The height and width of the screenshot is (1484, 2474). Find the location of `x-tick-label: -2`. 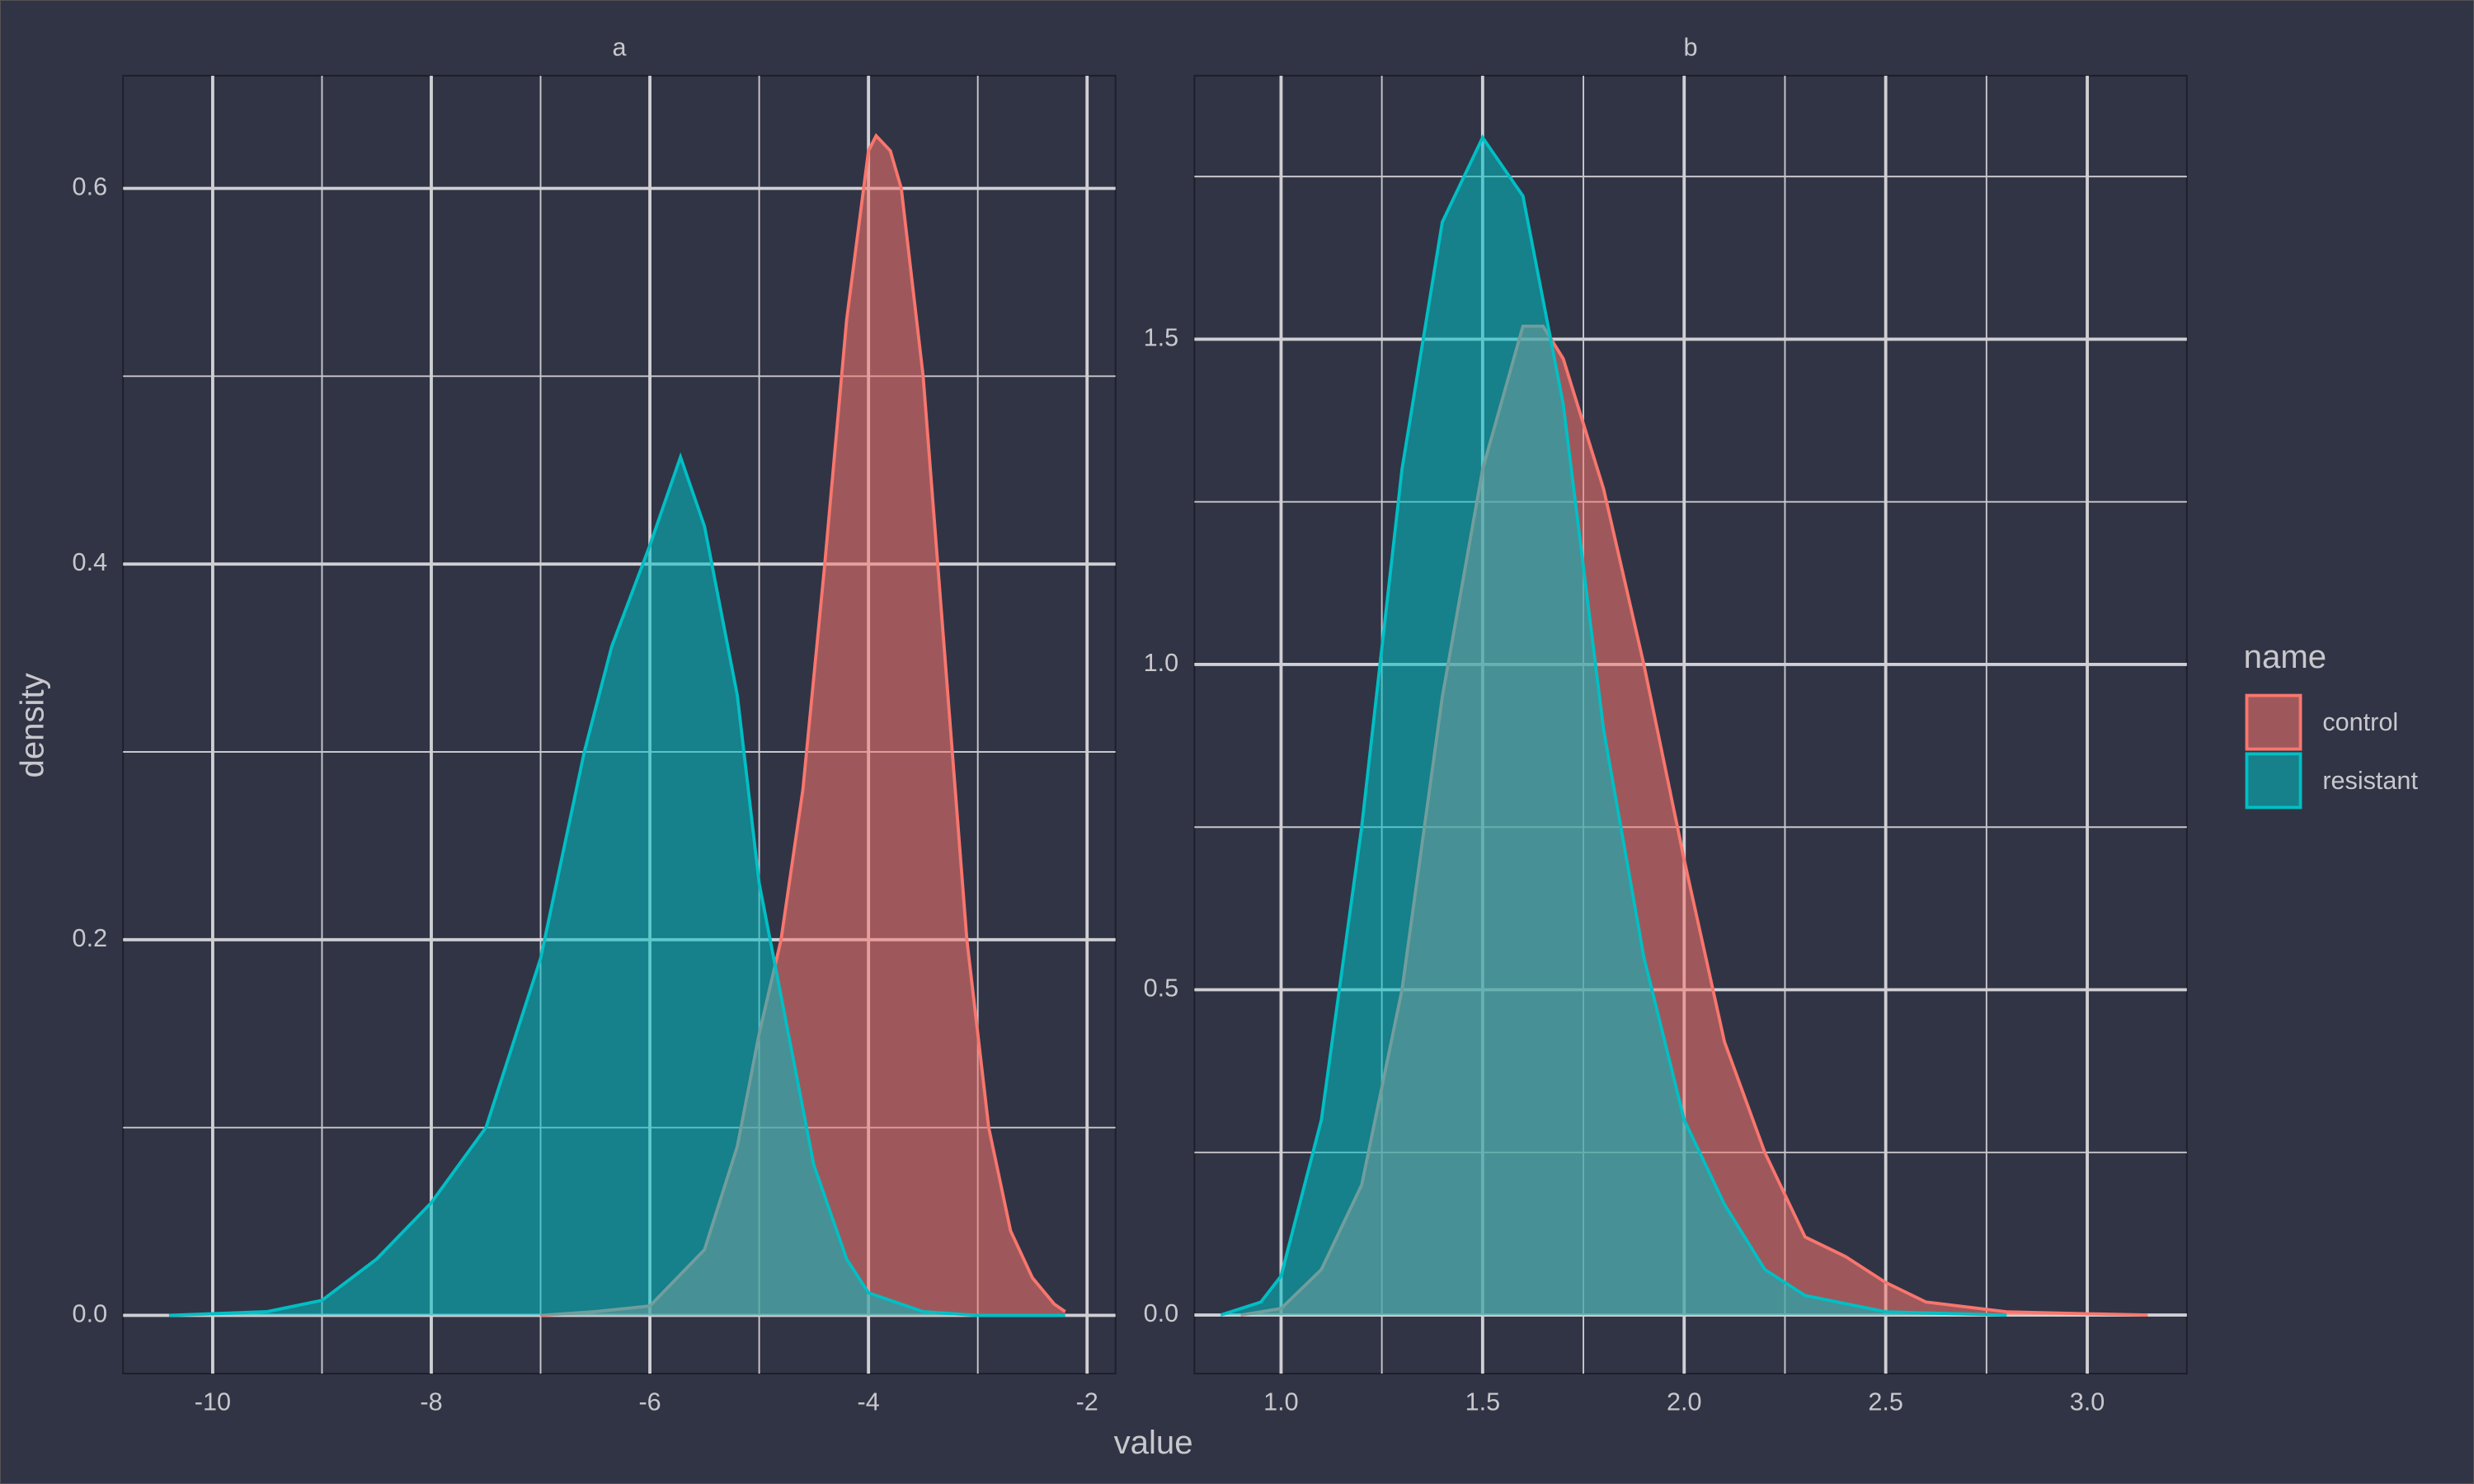

x-tick-label: -2 is located at coordinates (1087, 1402).